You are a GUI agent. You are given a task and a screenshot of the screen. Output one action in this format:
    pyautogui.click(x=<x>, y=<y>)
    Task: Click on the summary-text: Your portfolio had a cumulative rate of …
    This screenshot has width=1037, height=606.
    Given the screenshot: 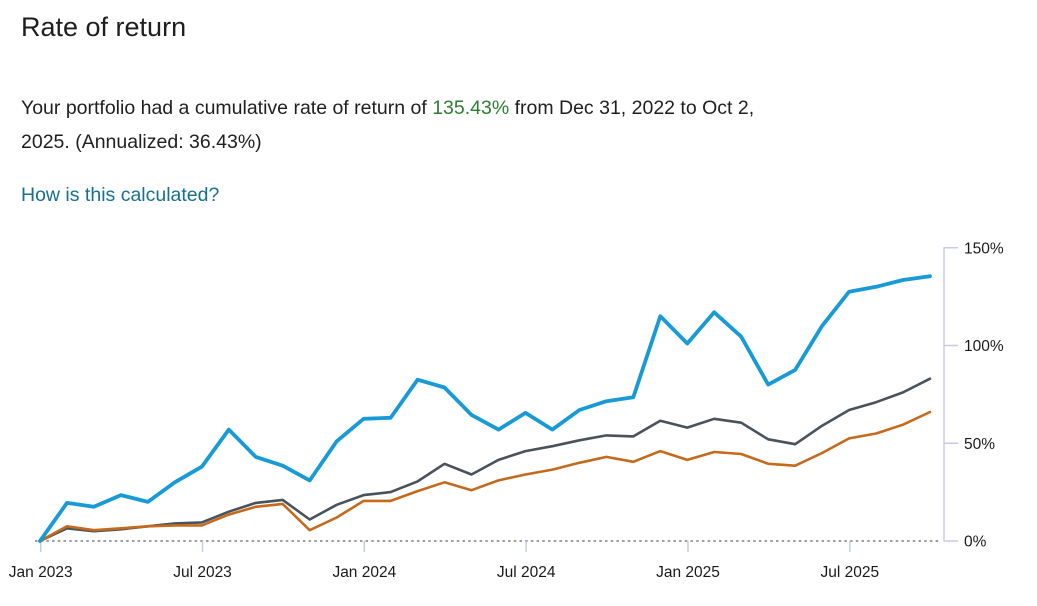 What is the action you would take?
    pyautogui.click(x=516, y=125)
    